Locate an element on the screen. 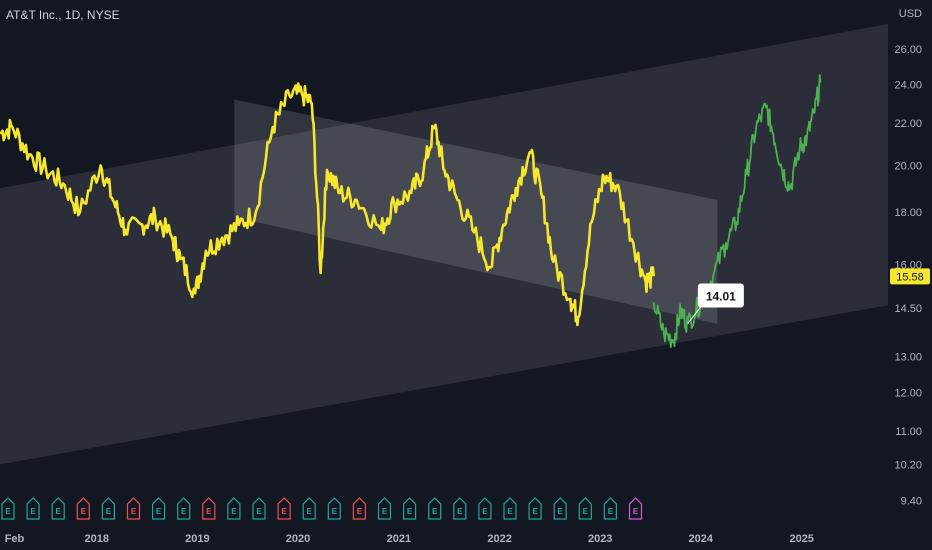 Image resolution: width=932 pixels, height=550 pixels. last-price-box is located at coordinates (910, 276).